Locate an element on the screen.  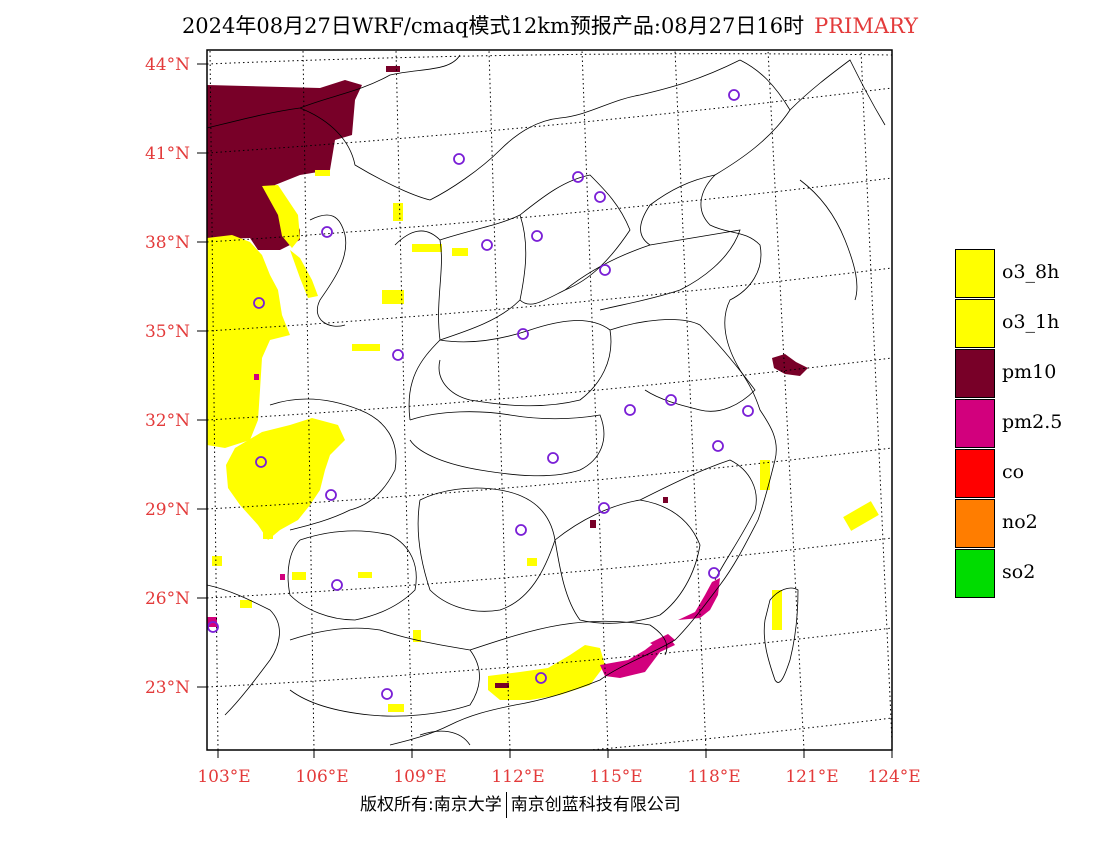
lat-label: 38°N is located at coordinates (167, 243).